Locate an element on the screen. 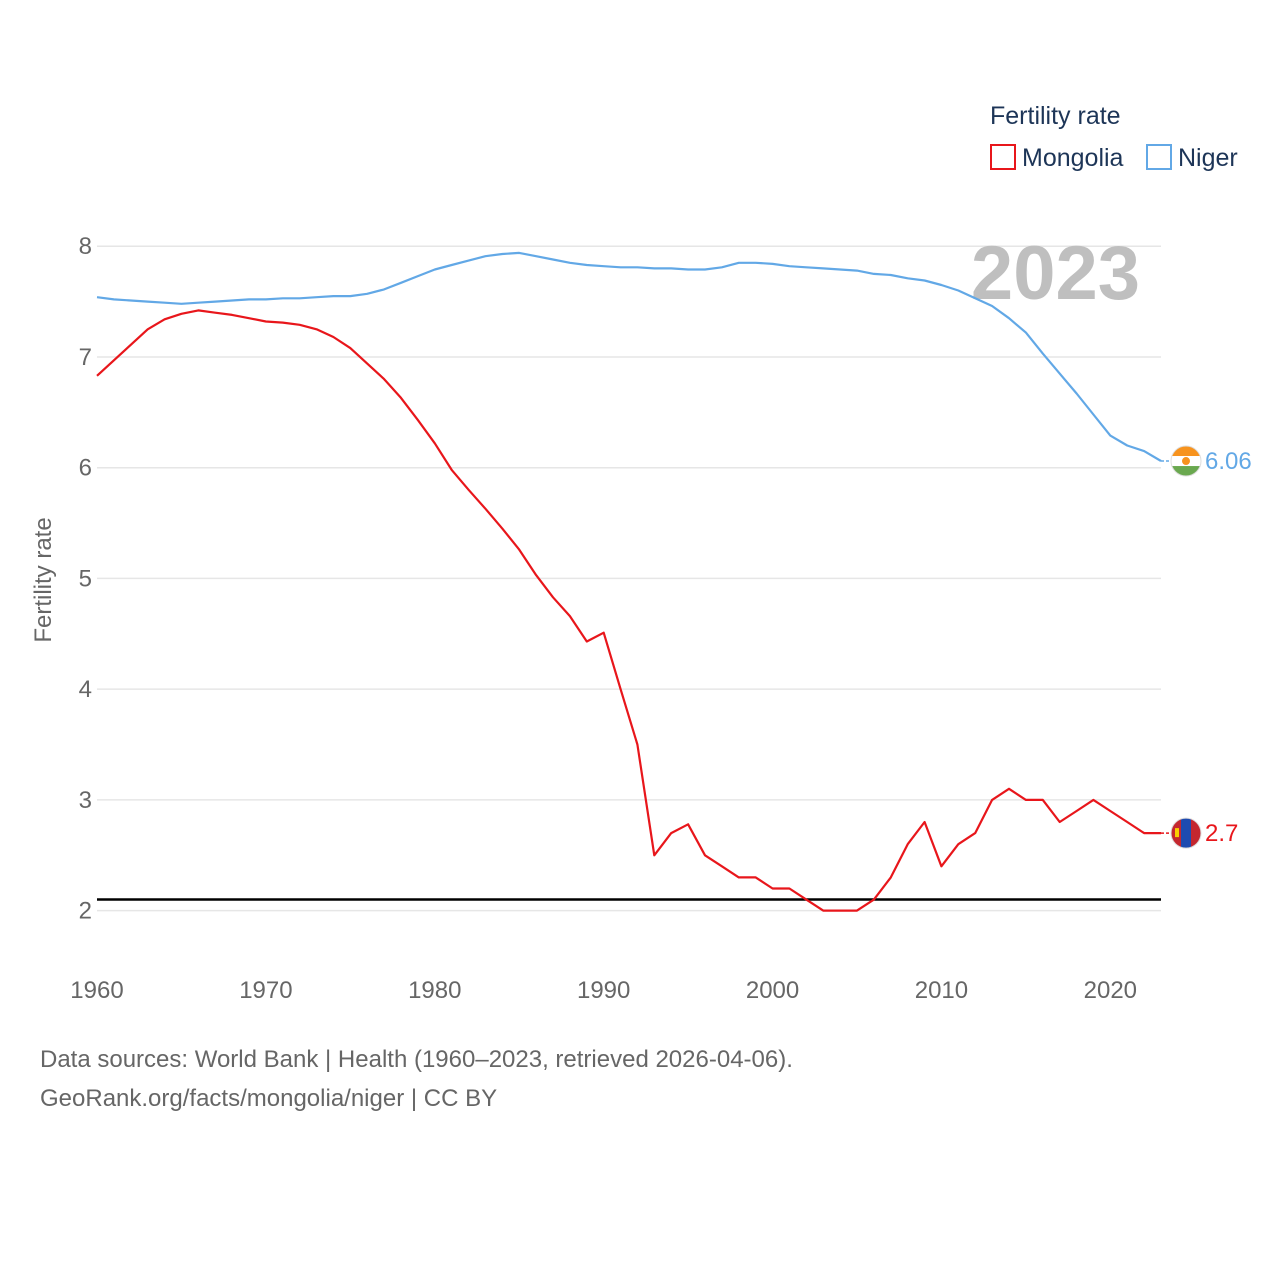 Image resolution: width=1280 pixels, height=1280 pixels. end-value-label-niger: 6.06 is located at coordinates (1228, 461).